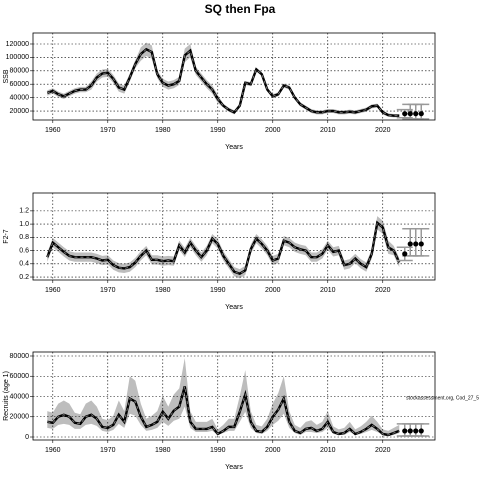  I want to click on figure-title: SQ then Fpa, so click(240, 9).